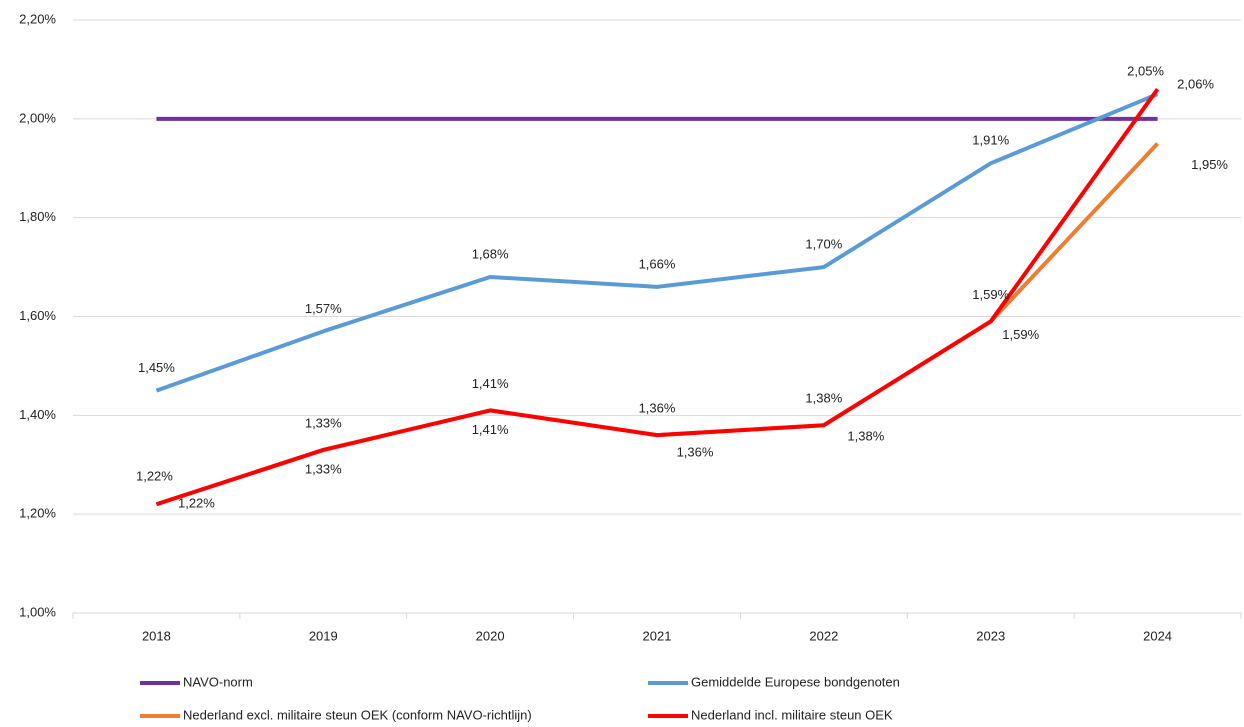 The image size is (1244, 727). I want to click on data-label: 1,91%, so click(990, 140).